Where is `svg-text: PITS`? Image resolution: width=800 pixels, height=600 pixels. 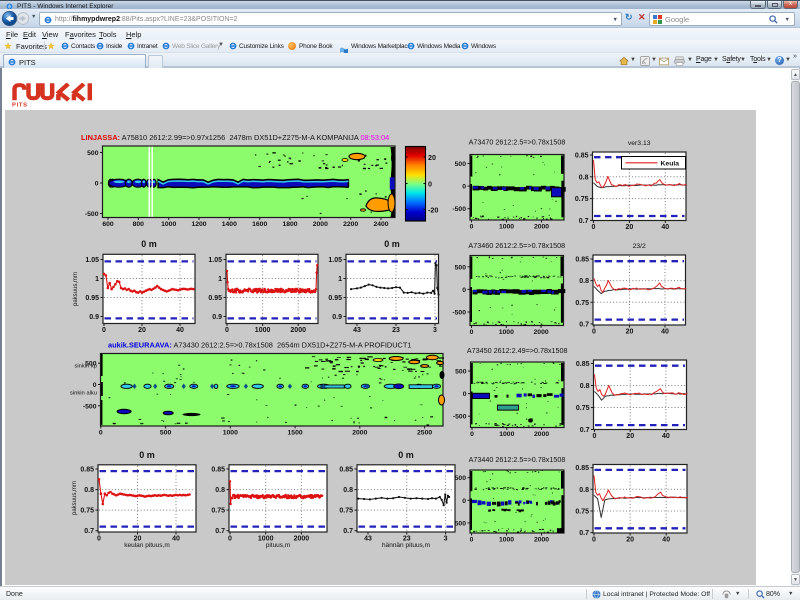 svg-text: PITS is located at coordinates (20, 106).